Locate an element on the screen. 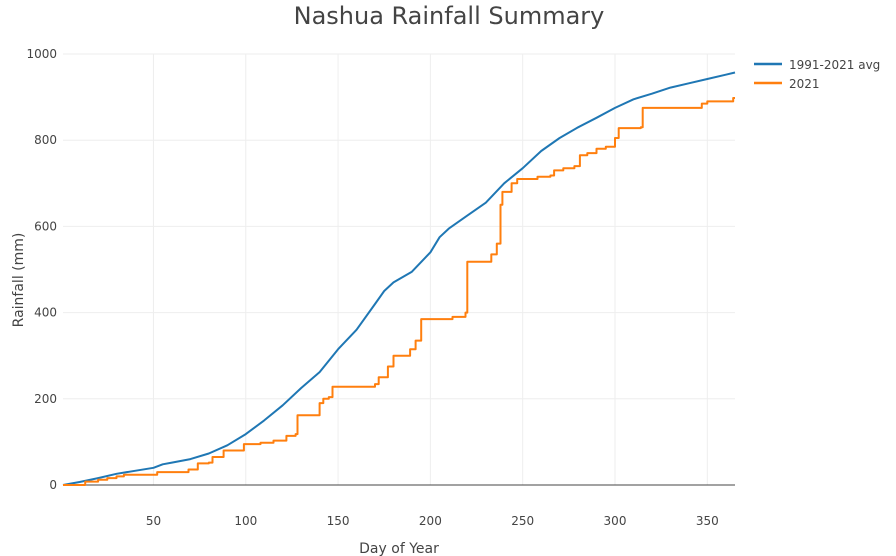 The width and height of the screenshot is (896, 556). x-tick-label: 150 is located at coordinates (338, 521).